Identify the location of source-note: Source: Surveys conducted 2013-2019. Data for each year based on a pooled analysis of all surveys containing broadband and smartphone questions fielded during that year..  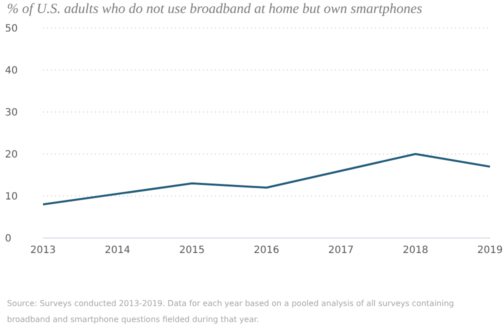
(231, 312).